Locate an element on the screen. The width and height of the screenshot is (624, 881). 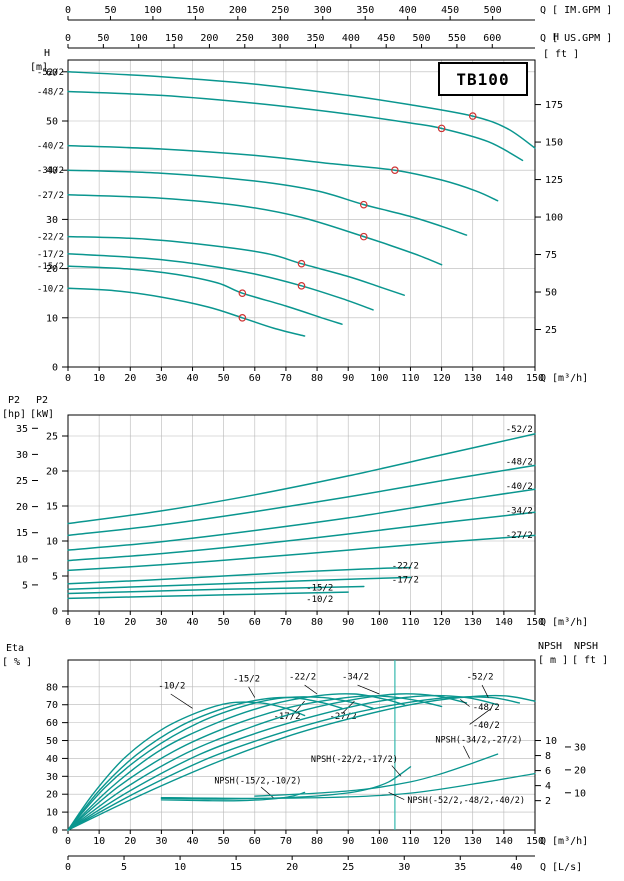
power-curve--22/2 is located at coordinates (239, 575).